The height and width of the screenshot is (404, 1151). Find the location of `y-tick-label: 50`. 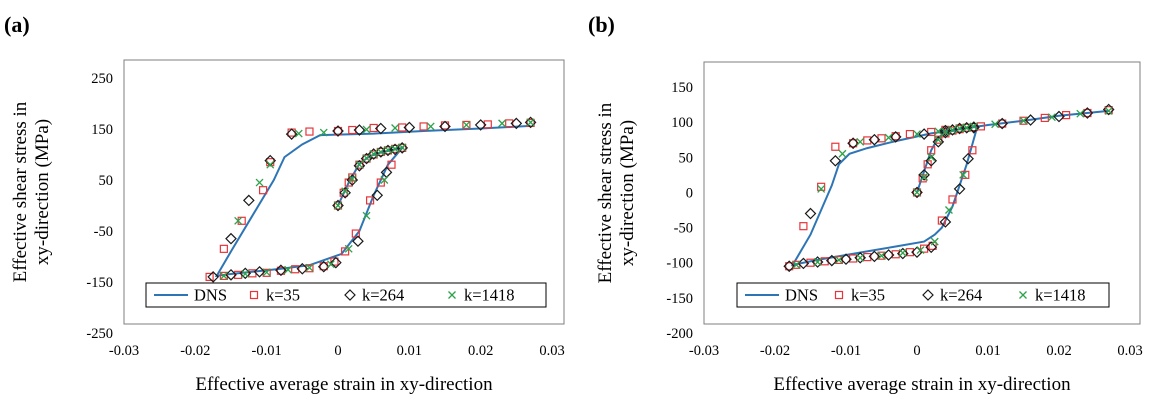

y-tick-label: 50 is located at coordinates (686, 158).